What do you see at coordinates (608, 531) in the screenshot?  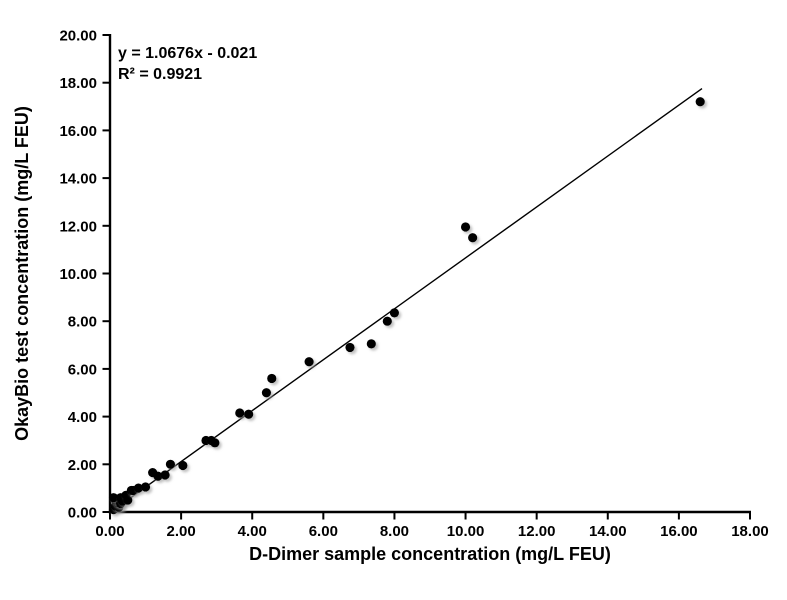 I see `x-tick-label: 14.00` at bounding box center [608, 531].